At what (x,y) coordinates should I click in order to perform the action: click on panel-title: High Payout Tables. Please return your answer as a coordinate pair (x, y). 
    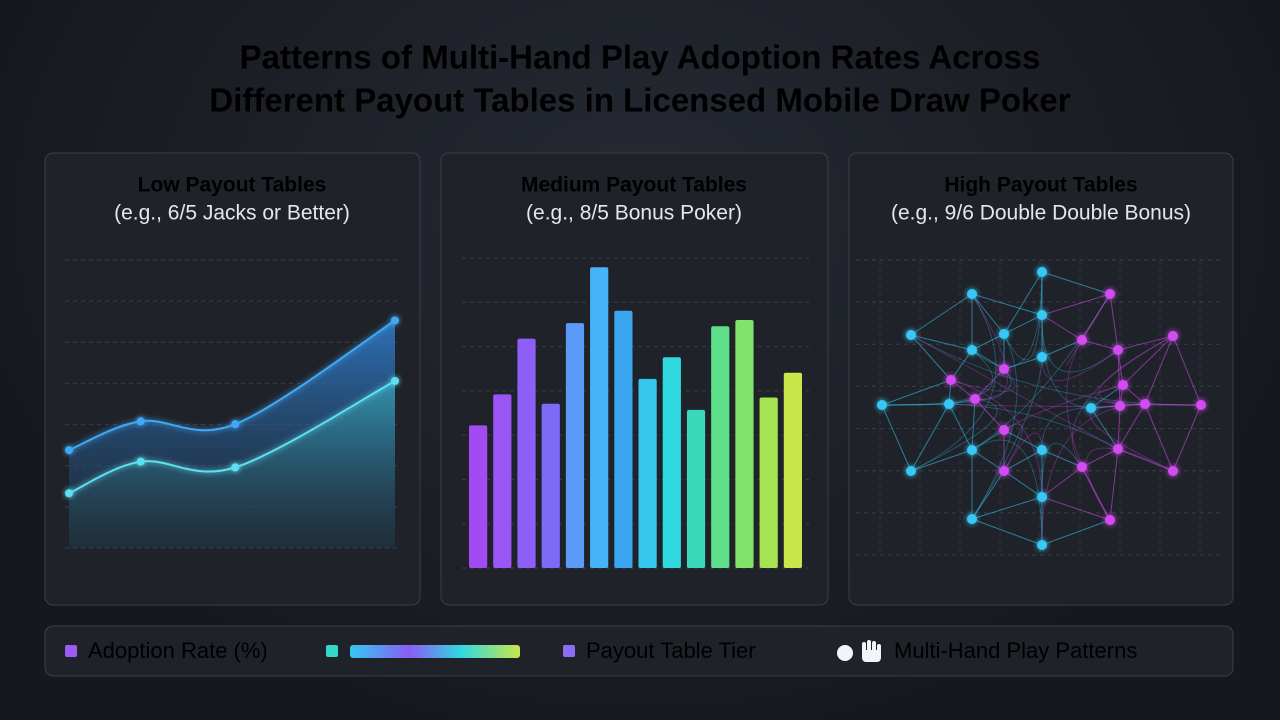
    Looking at the image, I should click on (1040, 185).